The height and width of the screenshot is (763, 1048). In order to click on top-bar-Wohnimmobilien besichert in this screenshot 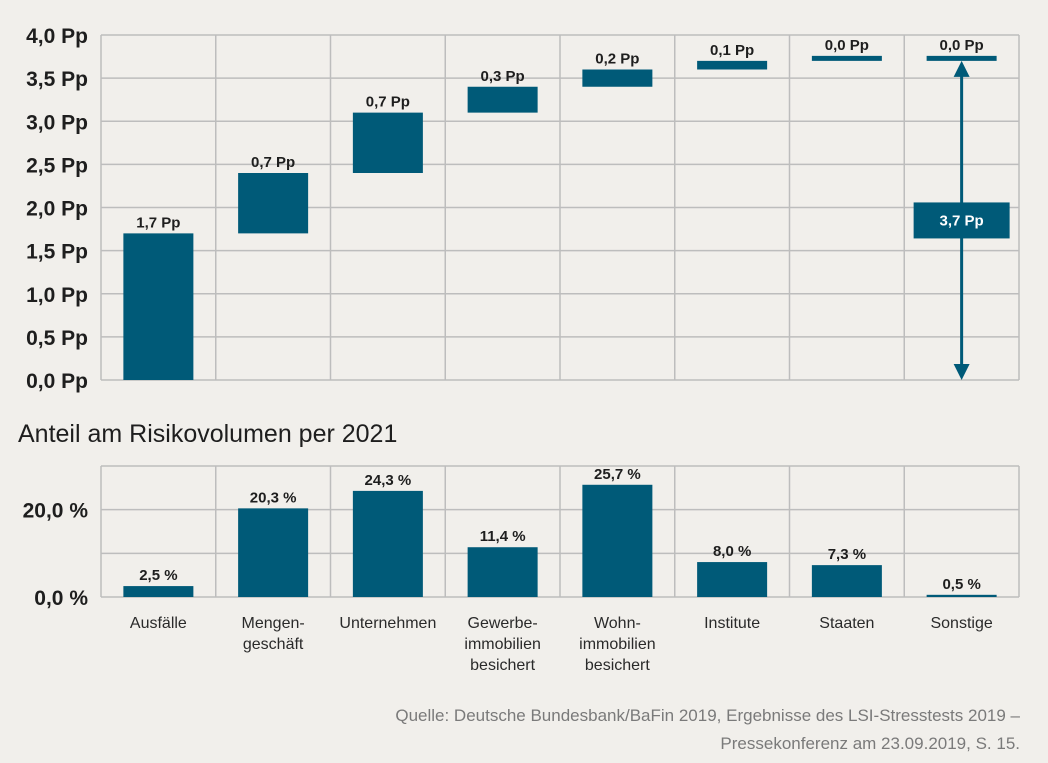, I will do `click(617, 78)`.